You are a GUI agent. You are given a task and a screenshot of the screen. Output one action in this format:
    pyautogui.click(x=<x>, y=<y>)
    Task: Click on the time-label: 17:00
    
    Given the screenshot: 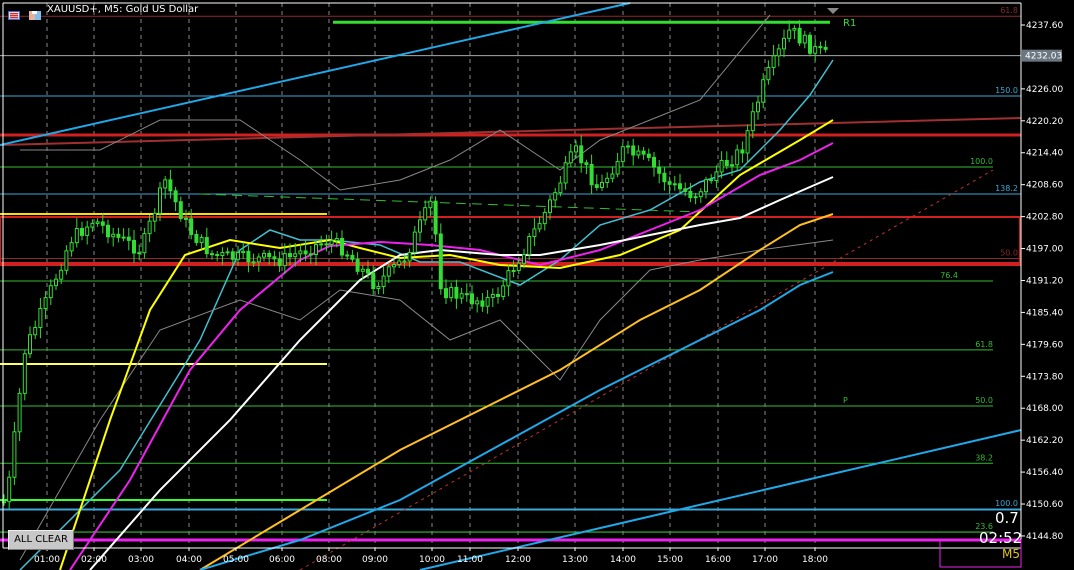 What is the action you would take?
    pyautogui.click(x=765, y=560)
    